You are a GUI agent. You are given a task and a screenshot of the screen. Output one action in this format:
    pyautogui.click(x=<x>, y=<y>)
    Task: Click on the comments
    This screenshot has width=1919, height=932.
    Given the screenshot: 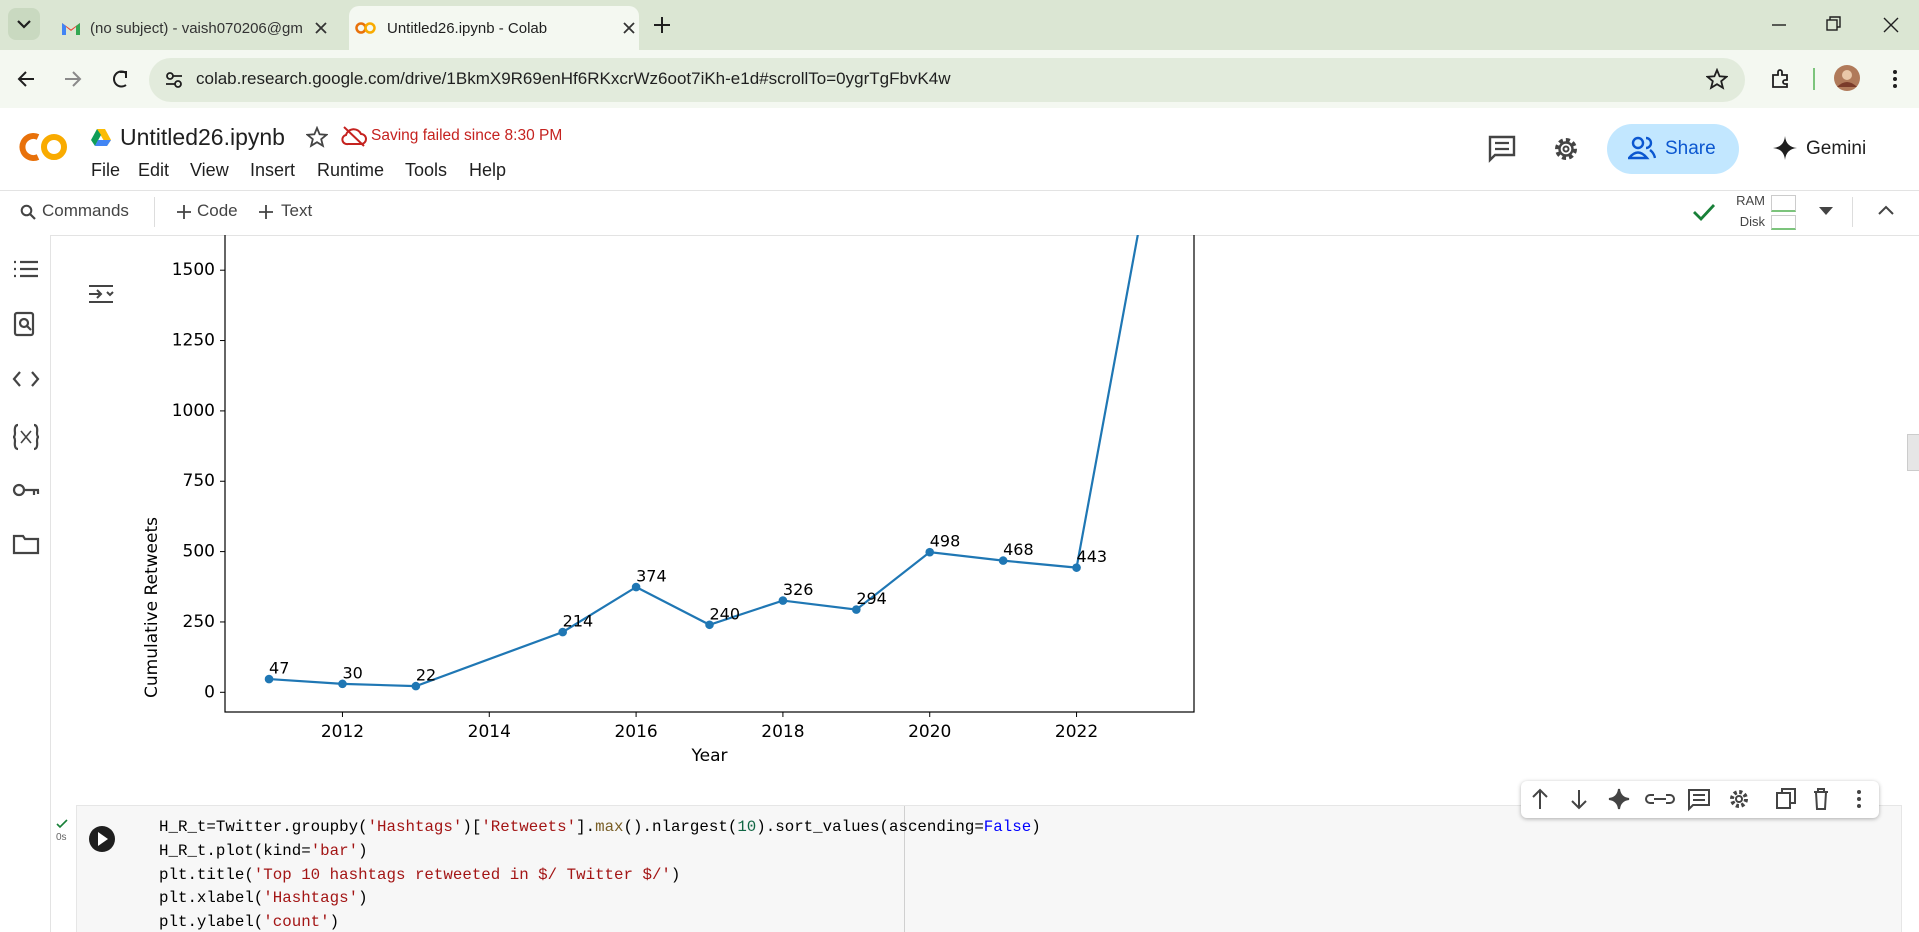 What is the action you would take?
    pyautogui.click(x=1502, y=149)
    